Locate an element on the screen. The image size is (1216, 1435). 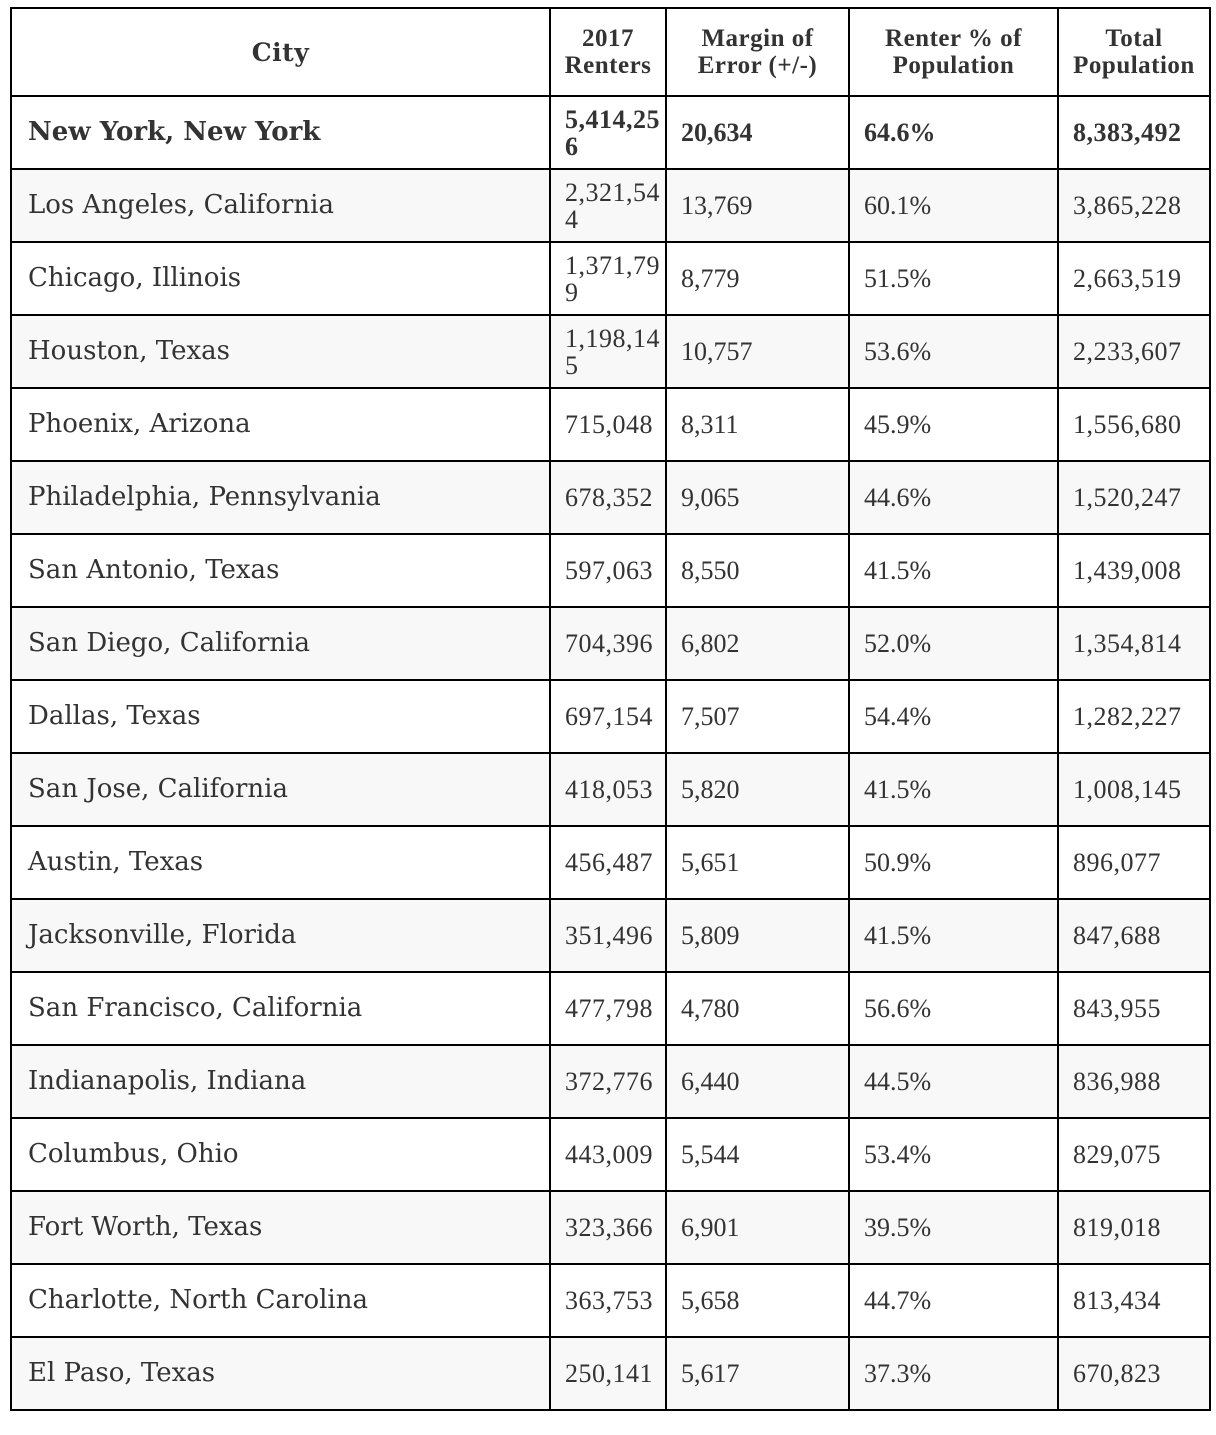
cell-renters: 443,009 is located at coordinates (608, 1154).